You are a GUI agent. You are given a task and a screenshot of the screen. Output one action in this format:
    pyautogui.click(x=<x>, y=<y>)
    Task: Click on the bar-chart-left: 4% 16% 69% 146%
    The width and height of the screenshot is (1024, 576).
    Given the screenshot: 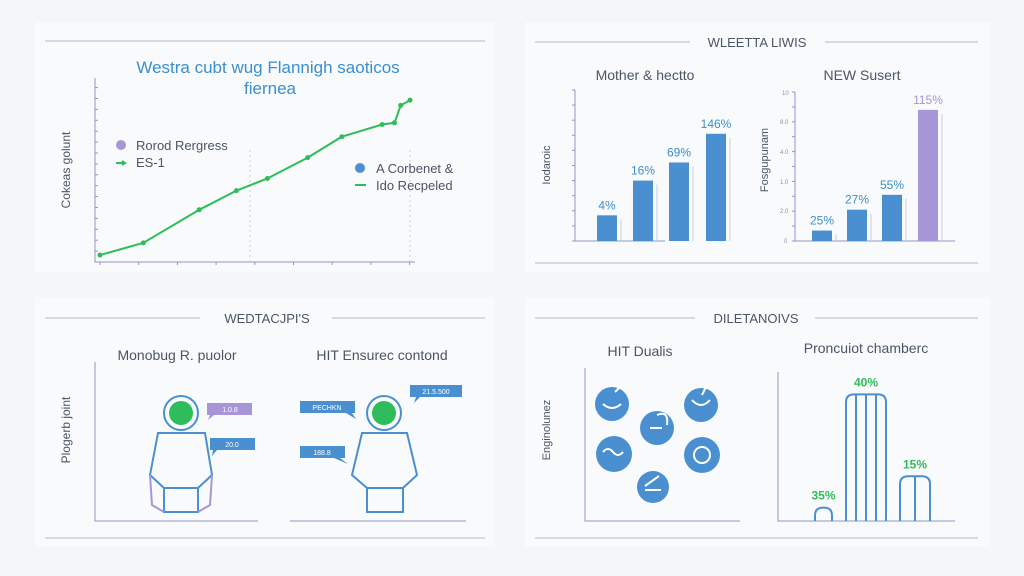 What is the action you would take?
    pyautogui.click(x=652, y=165)
    